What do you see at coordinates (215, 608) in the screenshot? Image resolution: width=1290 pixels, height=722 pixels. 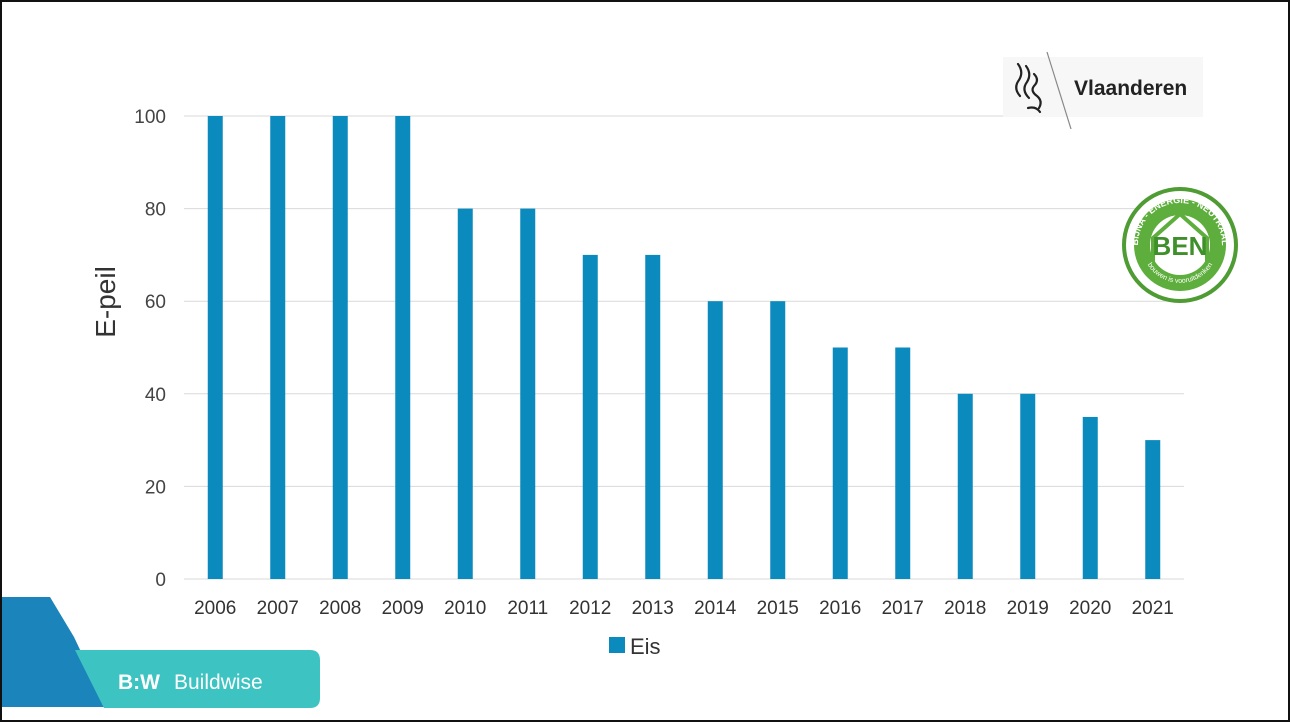 I see `x-tick-label: 2006` at bounding box center [215, 608].